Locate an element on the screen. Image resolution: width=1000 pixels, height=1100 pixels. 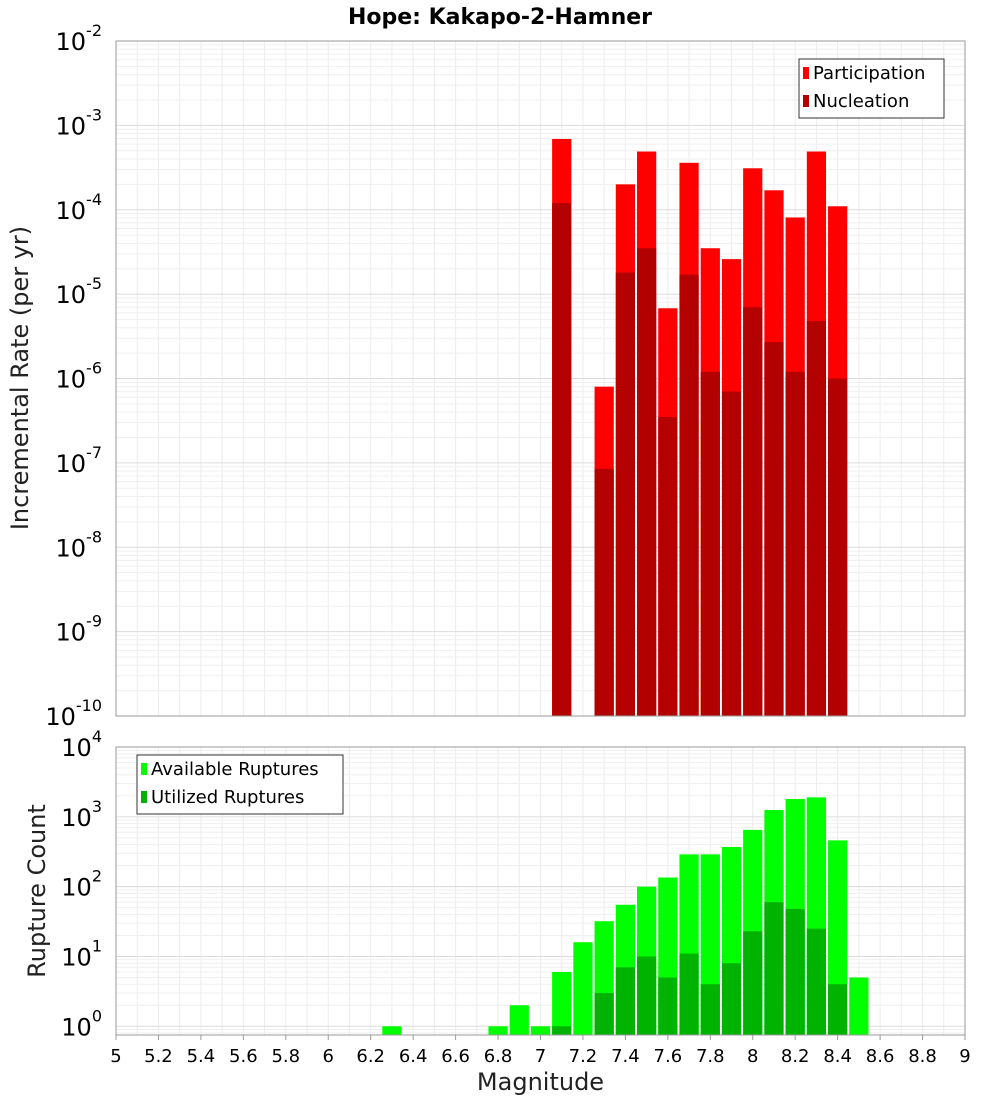
x-tick-label: 5.4 is located at coordinates (201, 1056).